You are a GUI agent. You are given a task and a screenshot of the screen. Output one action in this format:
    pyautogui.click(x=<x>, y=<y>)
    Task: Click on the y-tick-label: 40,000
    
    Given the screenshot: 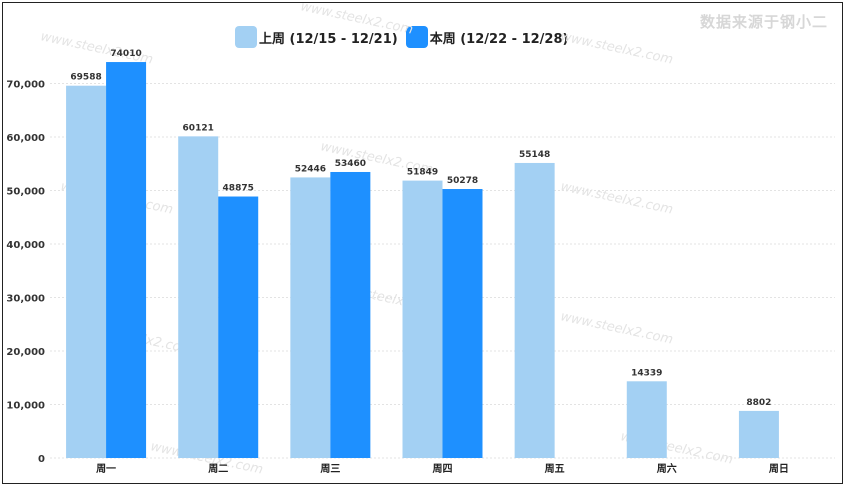 What is the action you would take?
    pyautogui.click(x=25, y=245)
    